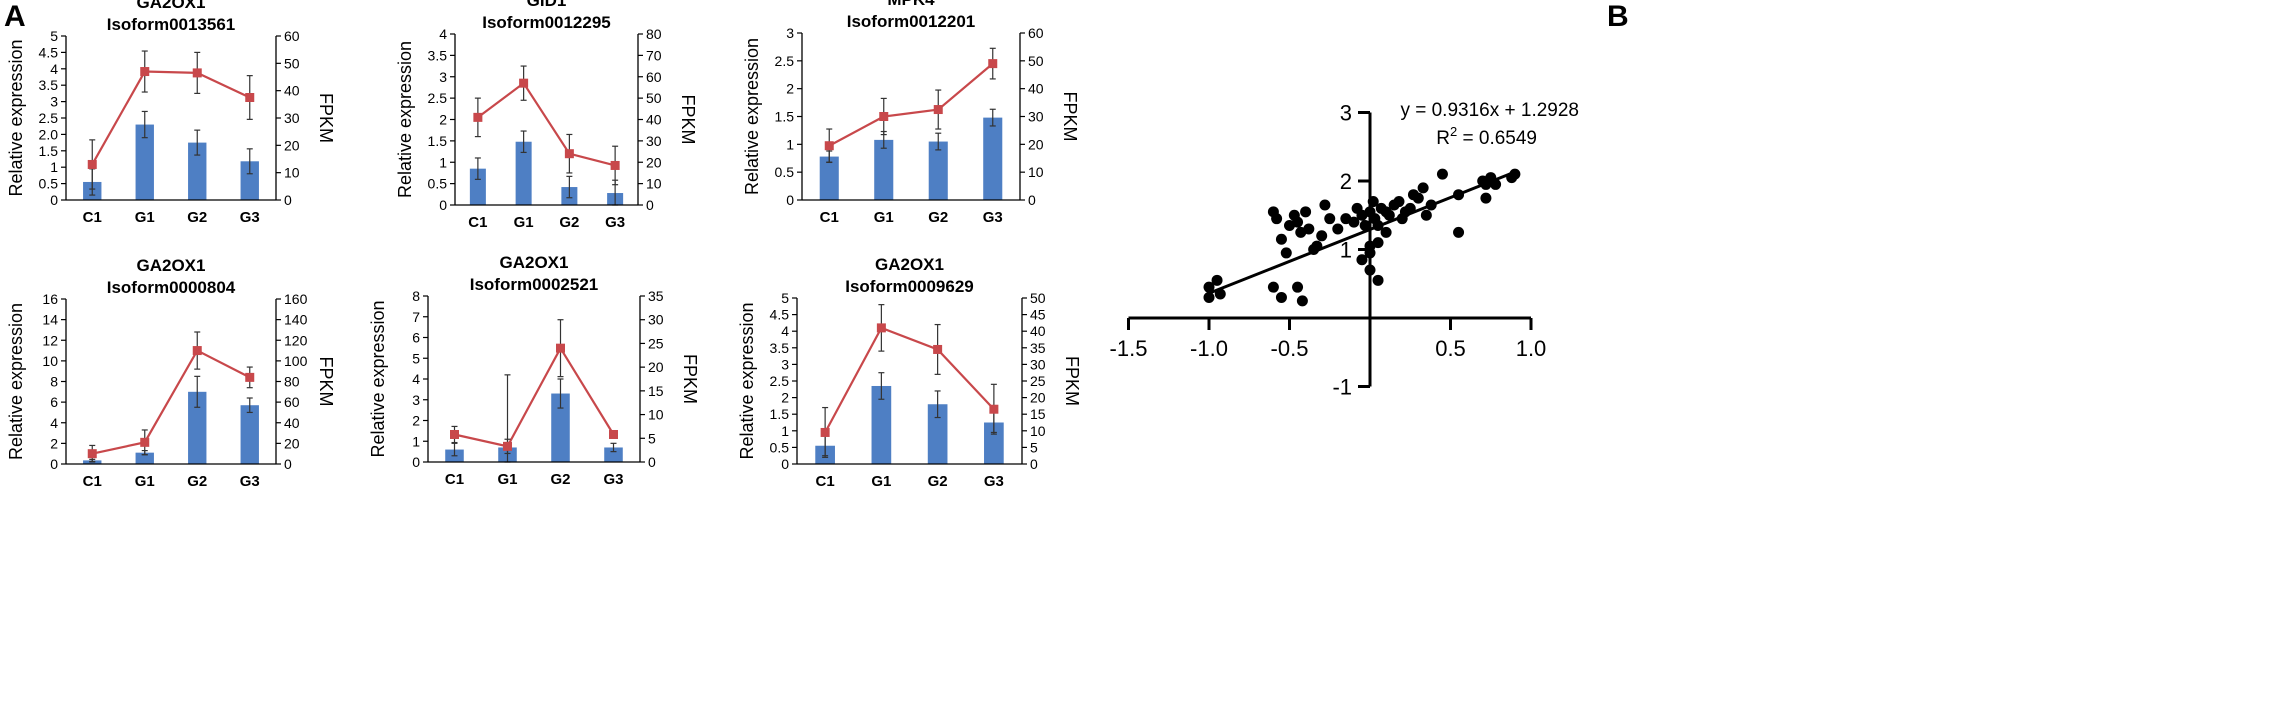 Image resolution: width=2274 pixels, height=712 pixels. Describe the element at coordinates (911, 21) in the screenshot. I see `chart-subtitle: Isoform0012201` at that location.